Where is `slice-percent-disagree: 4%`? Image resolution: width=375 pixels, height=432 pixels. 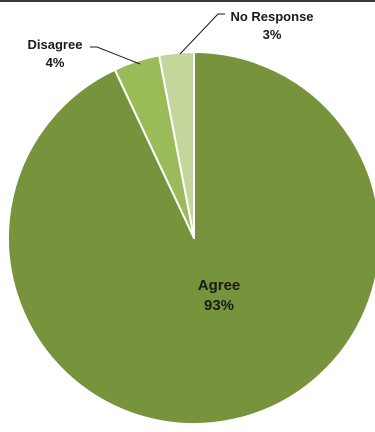
slice-percent-disagree: 4% is located at coordinates (55, 62).